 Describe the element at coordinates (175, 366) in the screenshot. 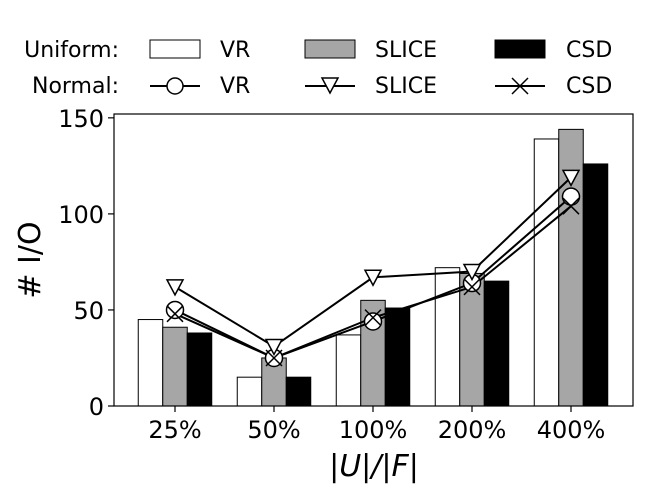

I see `bar-slice-25pct` at that location.